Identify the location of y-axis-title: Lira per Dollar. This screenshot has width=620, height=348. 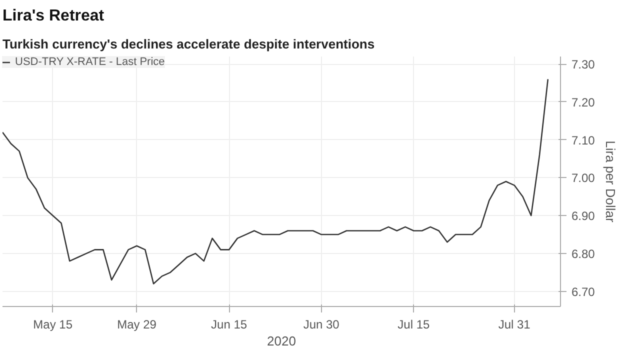
(610, 181).